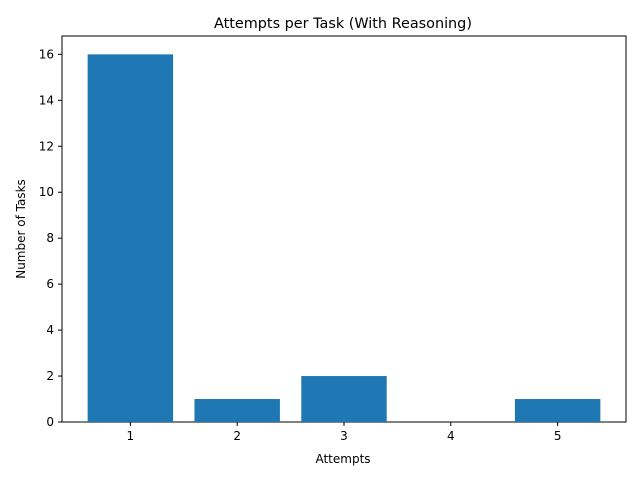 This screenshot has height=480, width=640. I want to click on x-tick-label: 4, so click(451, 436).